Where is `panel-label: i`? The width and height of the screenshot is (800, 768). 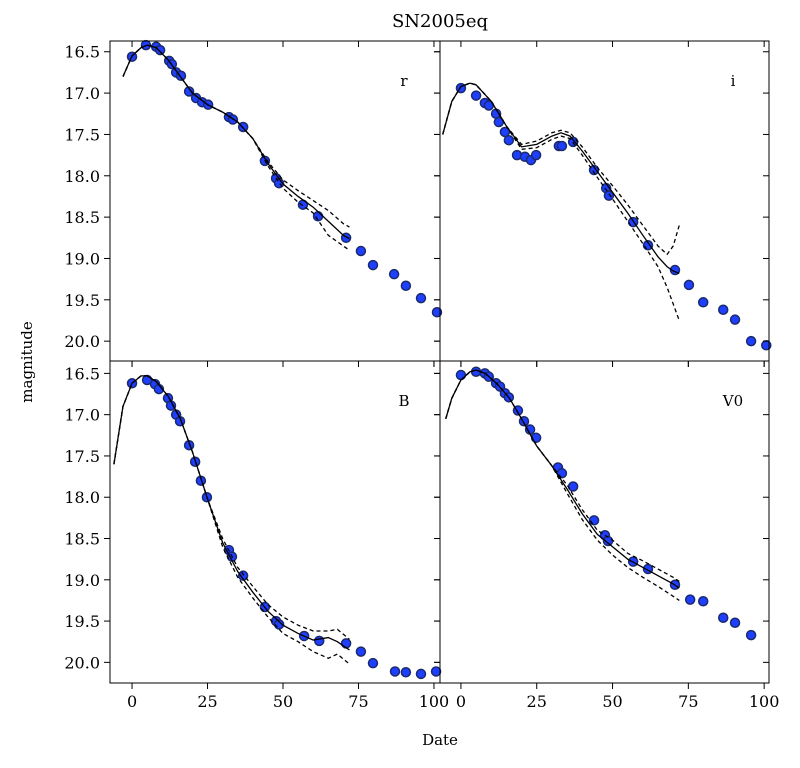
panel-label: i is located at coordinates (733, 81).